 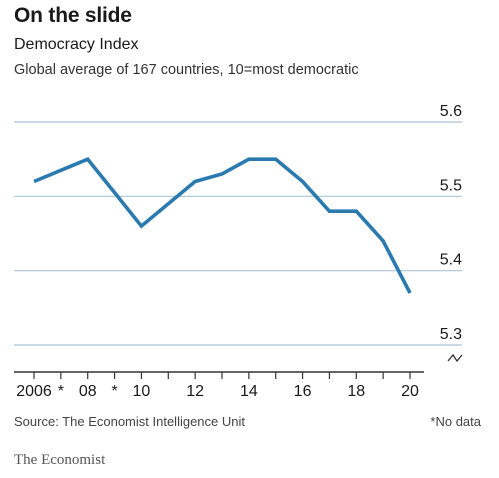 I want to click on no-data-note: *No data, so click(x=455, y=421).